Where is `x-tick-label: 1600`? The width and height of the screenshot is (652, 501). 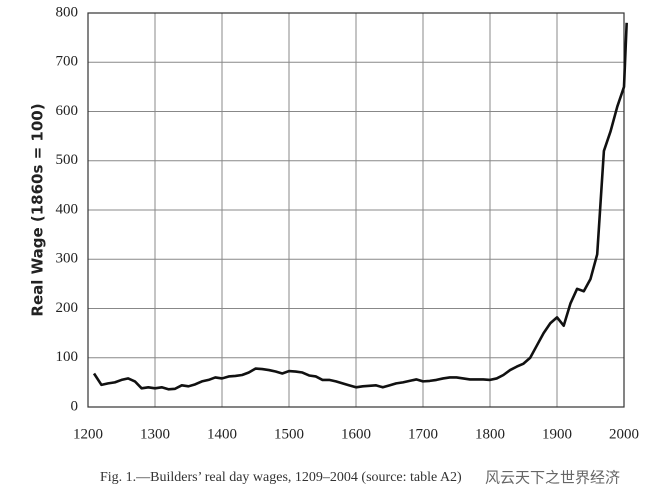 x-tick-label: 1600 is located at coordinates (356, 434).